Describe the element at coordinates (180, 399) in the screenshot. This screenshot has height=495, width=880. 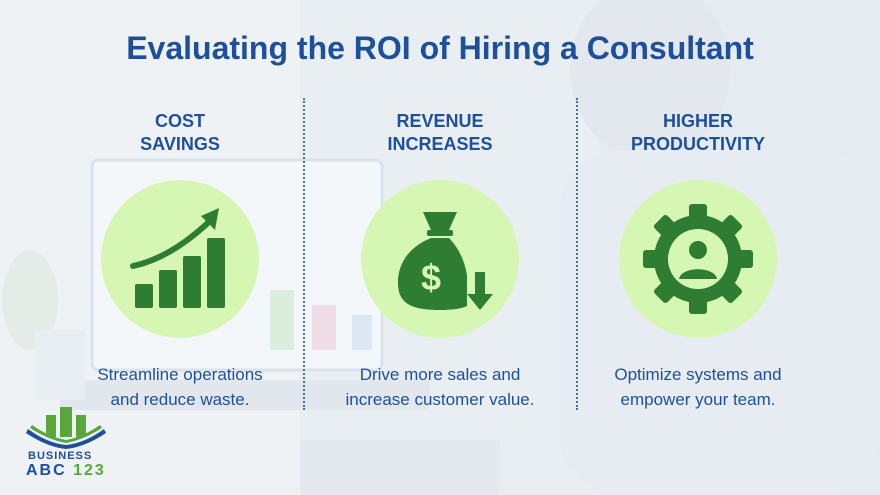
I see `desc-line-2: and reduce waste.` at that location.